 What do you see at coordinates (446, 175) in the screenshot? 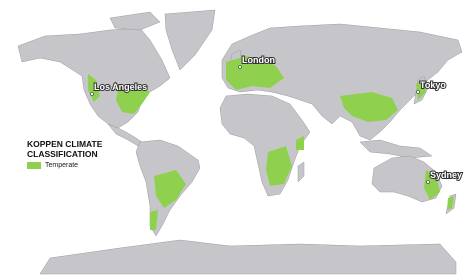
I see `city-label: Sydney` at bounding box center [446, 175].